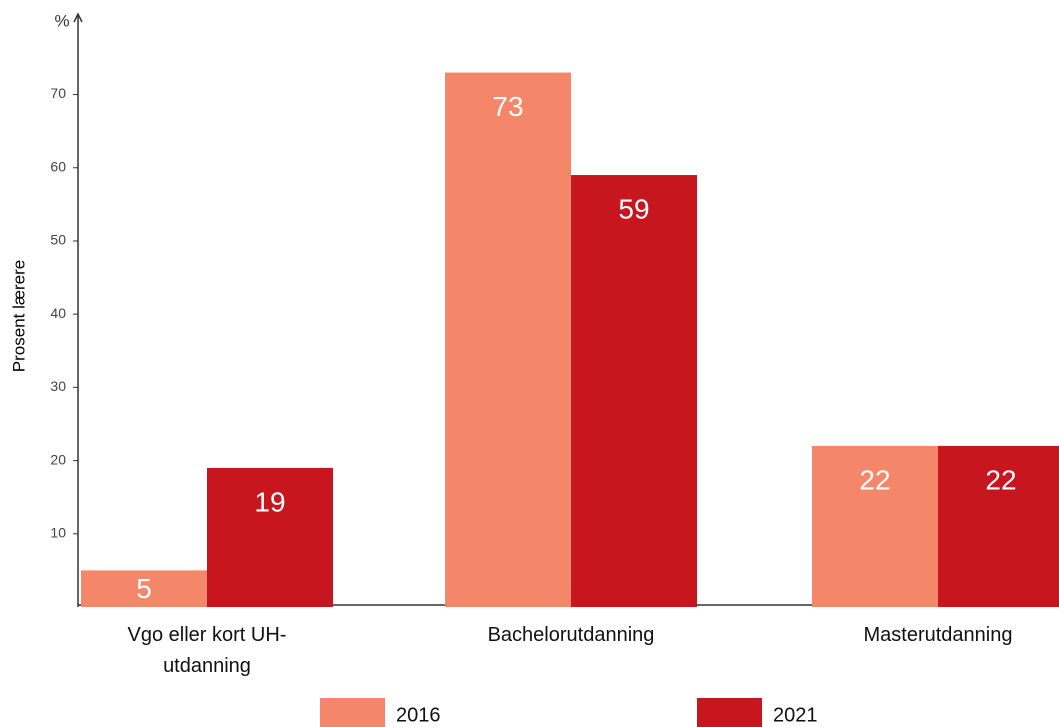  What do you see at coordinates (571, 635) in the screenshot?
I see `x-tick-label: Bachelorutdanning` at bounding box center [571, 635].